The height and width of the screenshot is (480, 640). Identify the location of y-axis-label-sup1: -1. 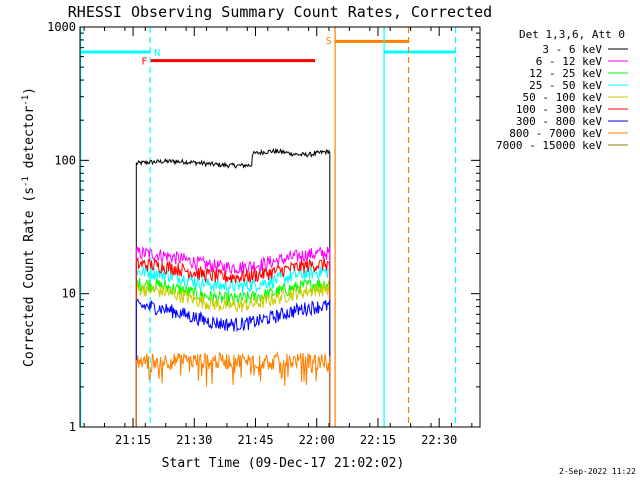
(26, 181).